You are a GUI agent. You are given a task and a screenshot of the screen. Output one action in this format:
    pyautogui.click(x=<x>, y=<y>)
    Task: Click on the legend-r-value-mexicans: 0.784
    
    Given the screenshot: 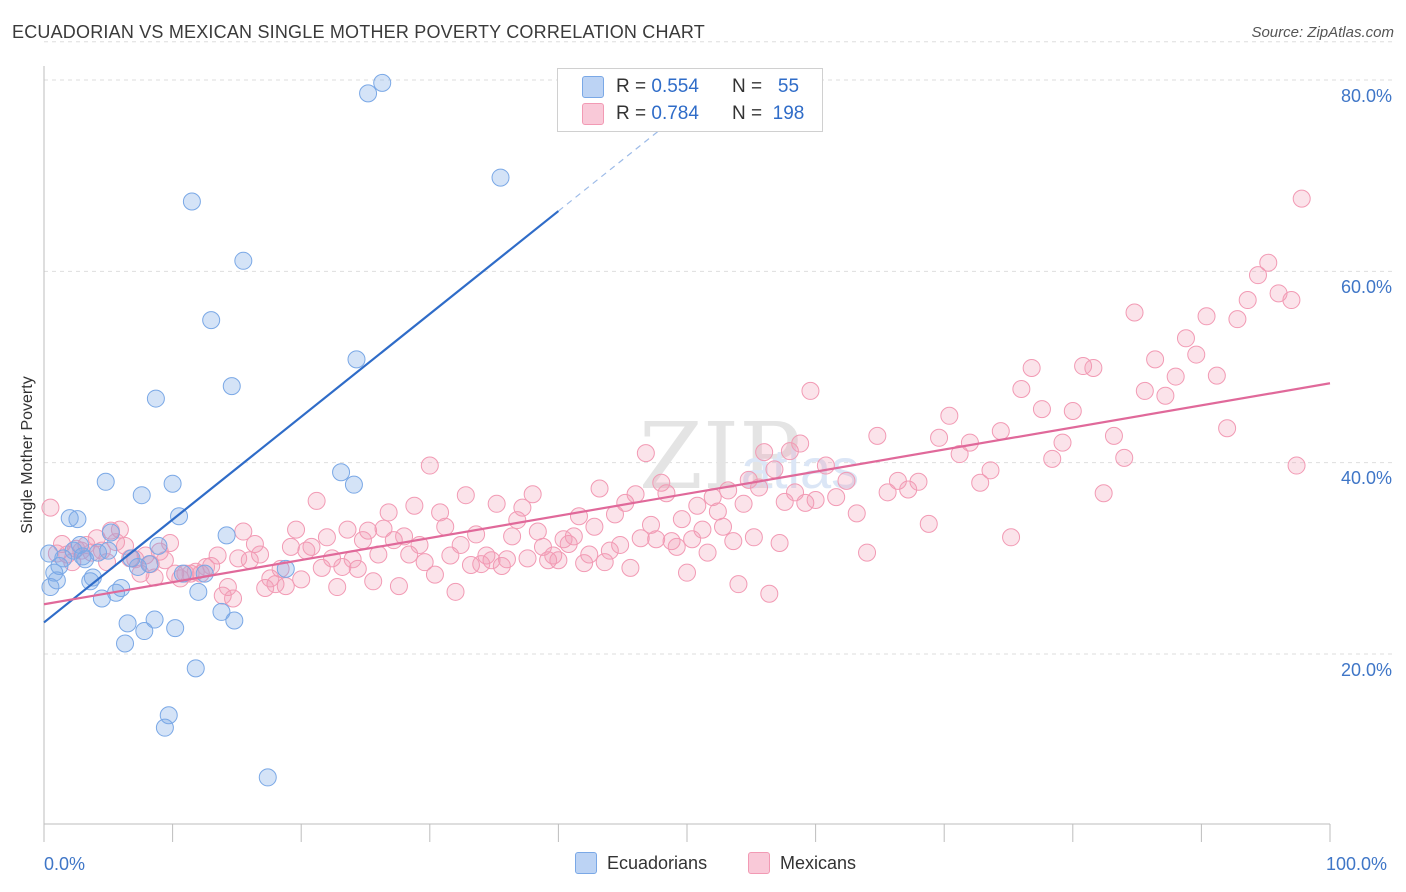 What is the action you would take?
    pyautogui.click(x=675, y=113)
    